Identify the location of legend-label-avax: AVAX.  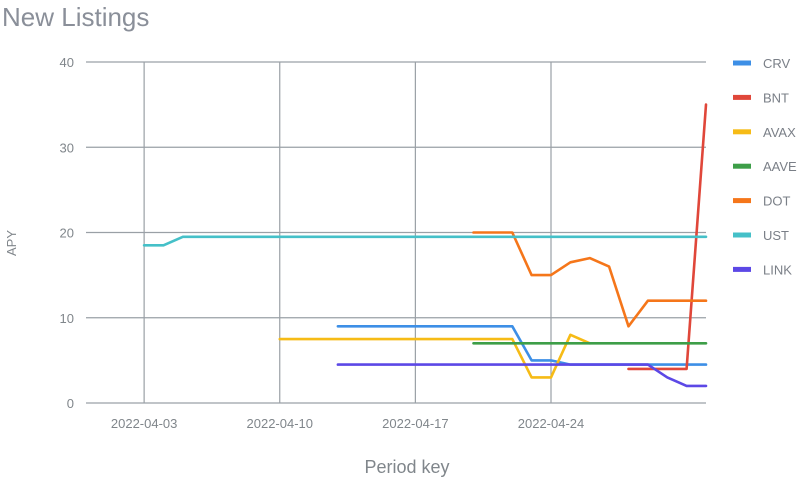
(779, 132).